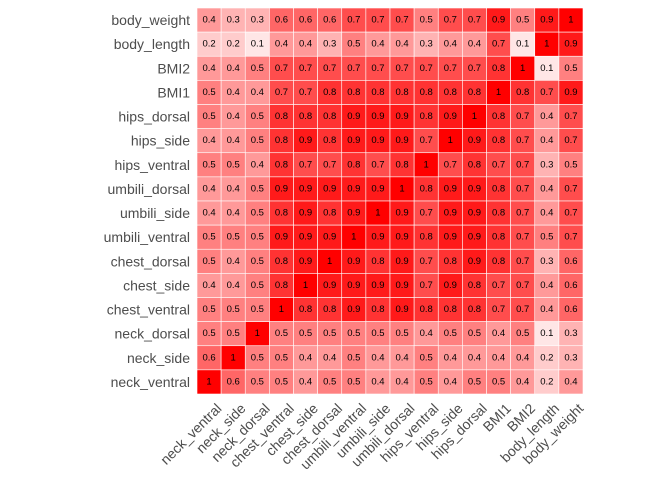 This screenshot has height=480, width=672. What do you see at coordinates (154, 117) in the screenshot?
I see `y-tick-label: hips_dorsal` at bounding box center [154, 117].